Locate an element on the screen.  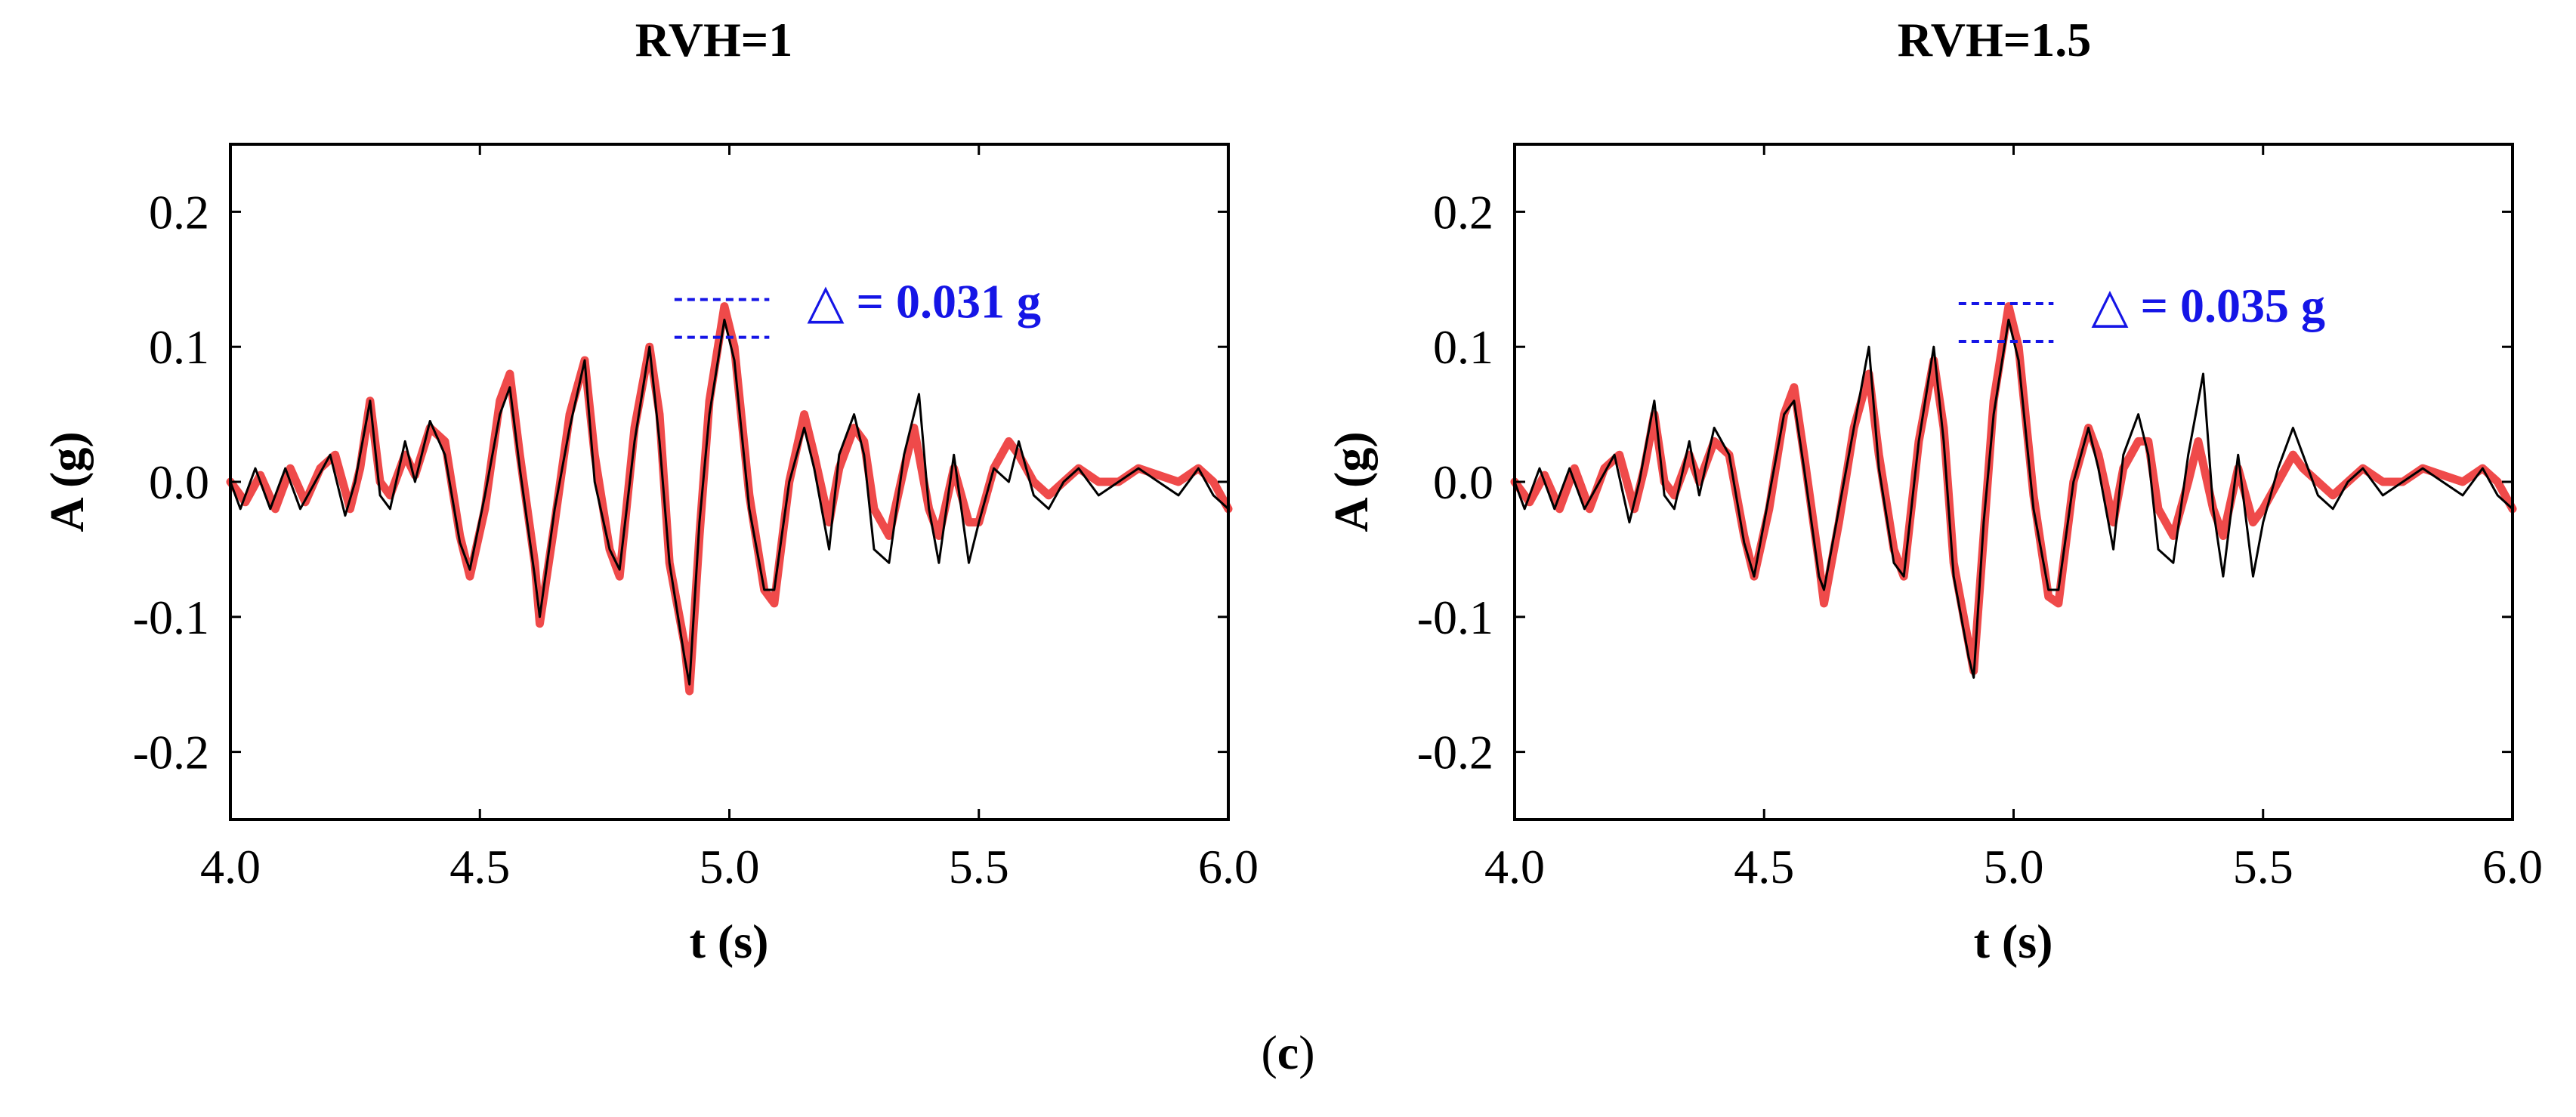
figure-caption: (c) is located at coordinates (1287, 1052).